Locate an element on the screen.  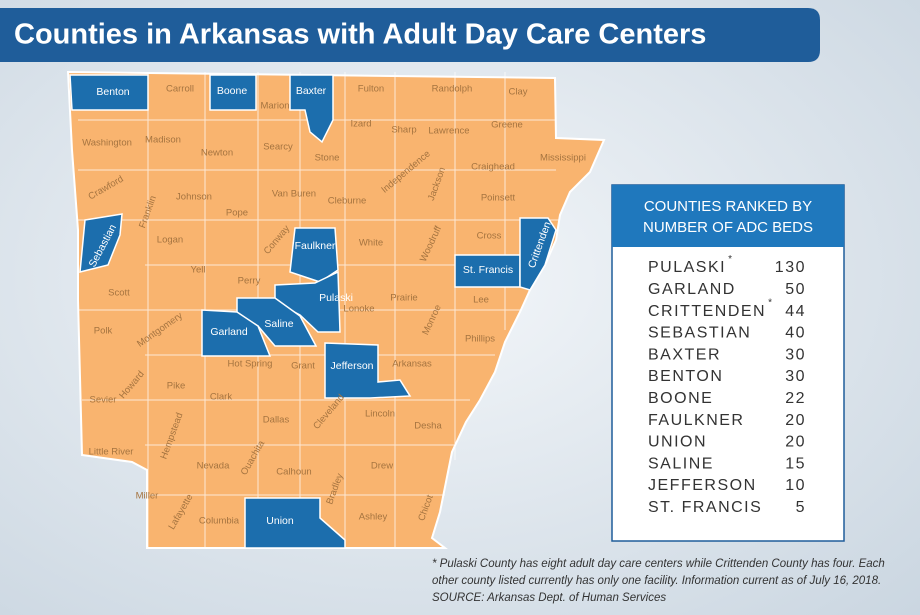
county-name: SEBASTIAN is located at coordinates (699, 333).